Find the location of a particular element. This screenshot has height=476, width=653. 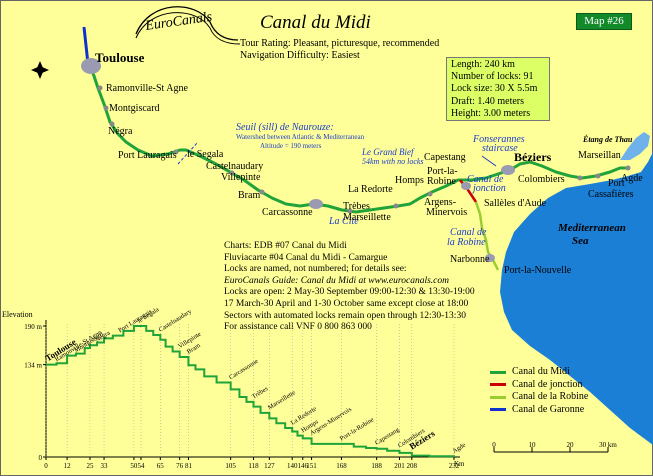

scale-tick-10: 10 is located at coordinates (533, 445).